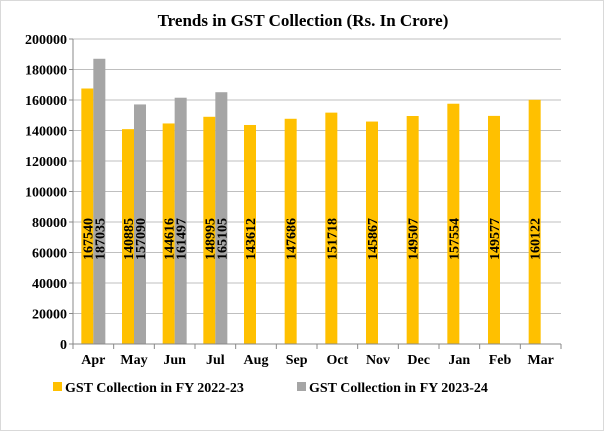 The image size is (604, 437). Describe the element at coordinates (536, 239) in the screenshot. I see `data-label: 160122` at that location.